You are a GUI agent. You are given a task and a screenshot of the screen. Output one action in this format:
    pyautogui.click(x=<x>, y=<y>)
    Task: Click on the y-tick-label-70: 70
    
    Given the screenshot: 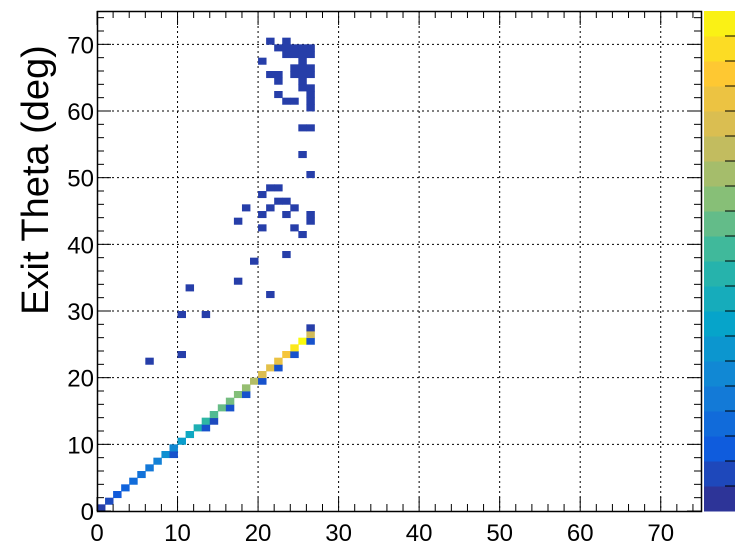 What is the action you would take?
    pyautogui.click(x=80, y=45)
    